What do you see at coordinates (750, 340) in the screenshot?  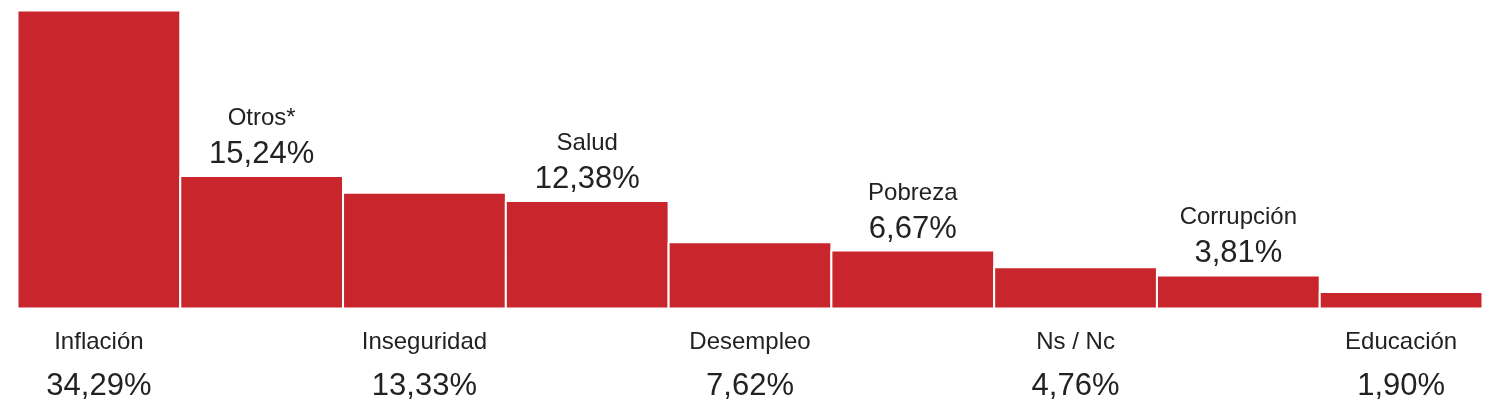 I see `x-tick-label: Desempleo` at bounding box center [750, 340].